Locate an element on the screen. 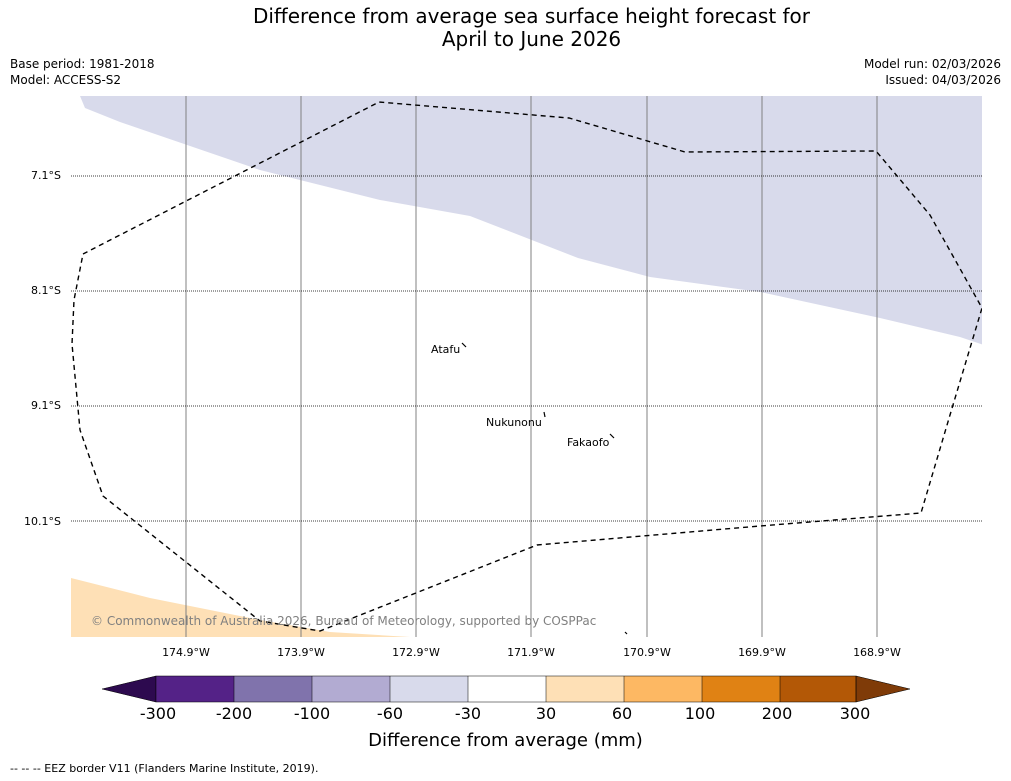 Image resolution: width=1011 pixels, height=781 pixels. colorbar is located at coordinates (506, 689).